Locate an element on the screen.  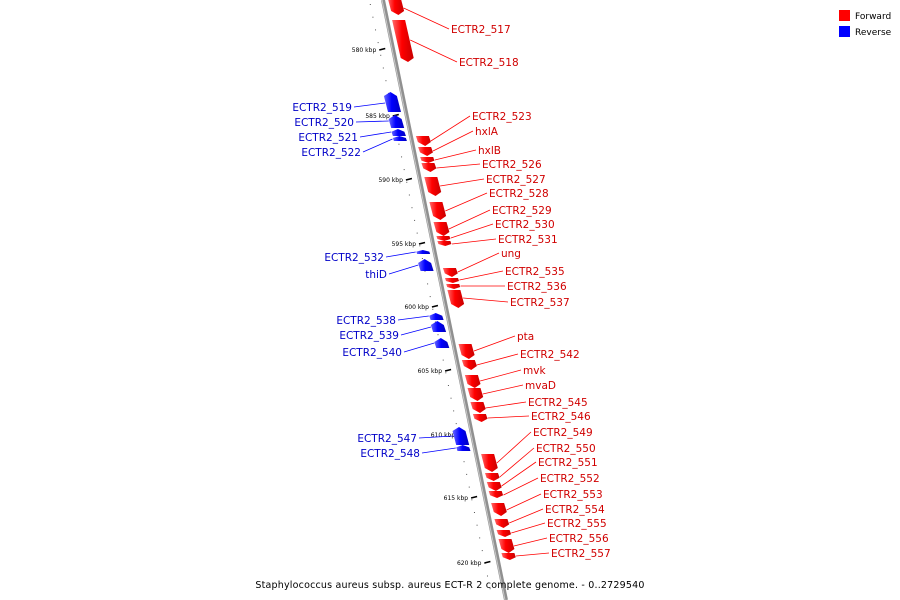
gene-label-mvad: mvaD is located at coordinates (519, 387).